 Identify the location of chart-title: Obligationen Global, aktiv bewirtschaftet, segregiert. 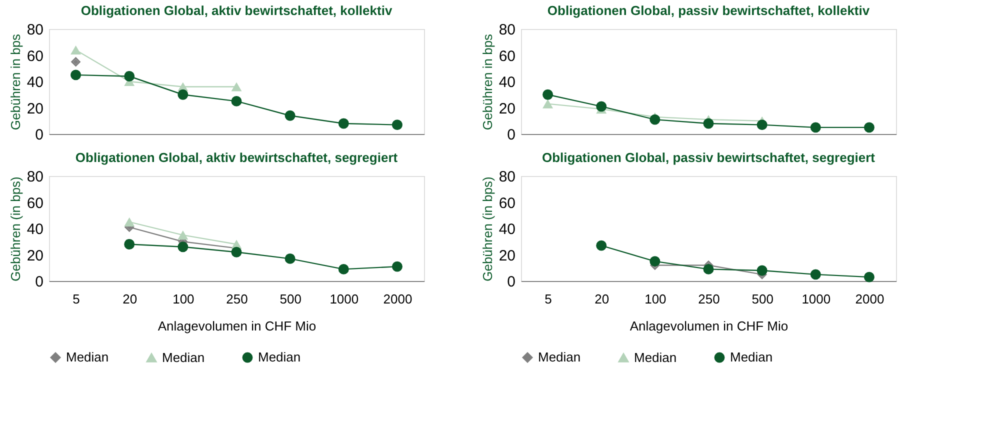
(236, 157).